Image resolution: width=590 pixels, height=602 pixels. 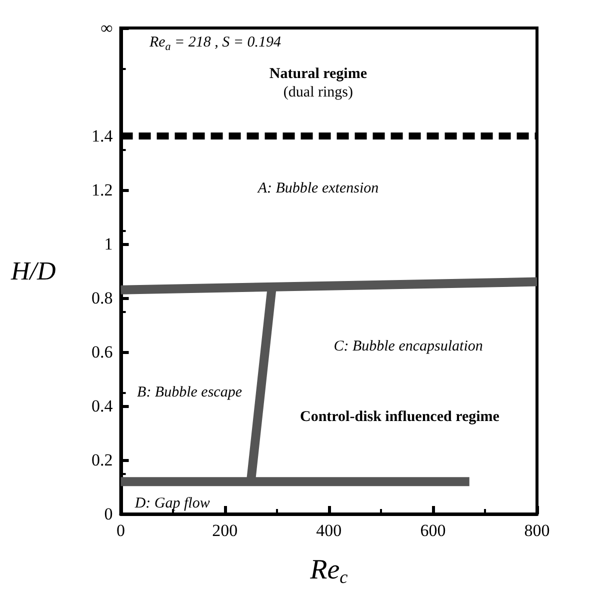 I want to click on x-tick-label: 400, so click(x=329, y=530).